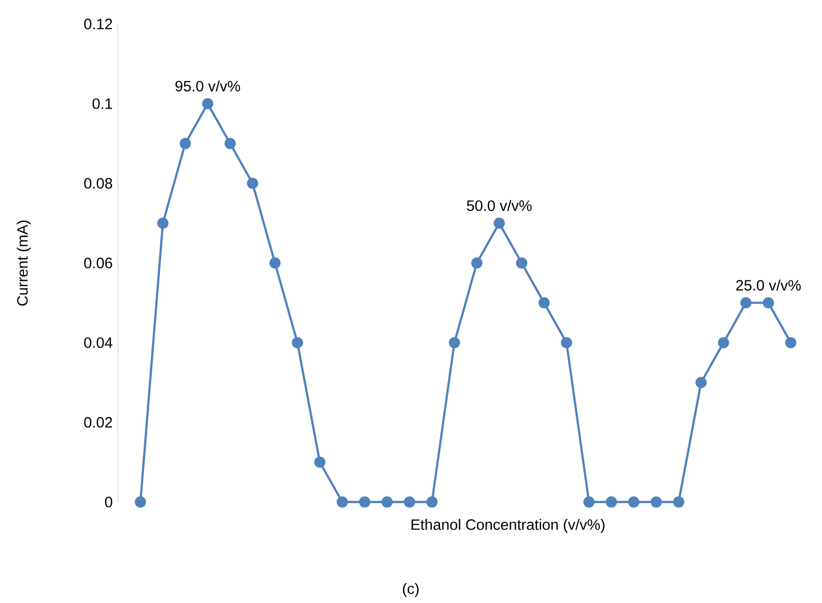  Describe the element at coordinates (98, 342) in the screenshot. I see `y-tick-label: 0.04` at that location.